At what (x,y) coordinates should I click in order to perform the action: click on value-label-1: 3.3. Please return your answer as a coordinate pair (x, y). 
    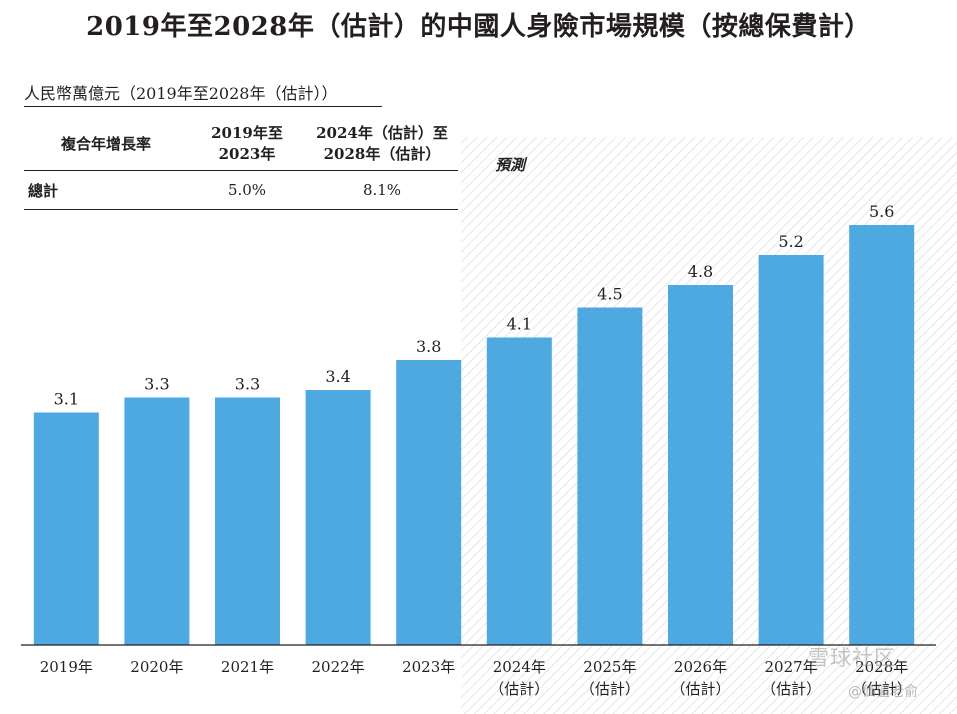
    Looking at the image, I should click on (156, 384).